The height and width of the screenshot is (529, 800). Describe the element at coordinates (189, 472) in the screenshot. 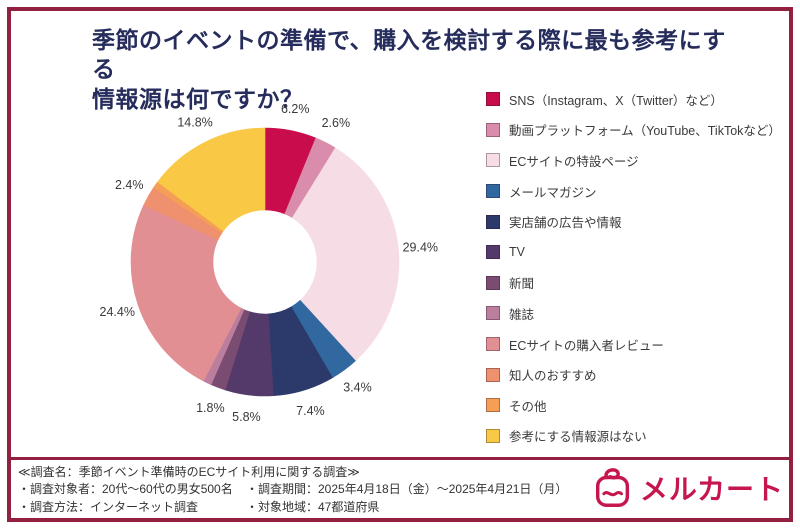

I see `survey-name: ≪調査名：季節イベント準備時のECサイト利用に関する調査≫` at that location.